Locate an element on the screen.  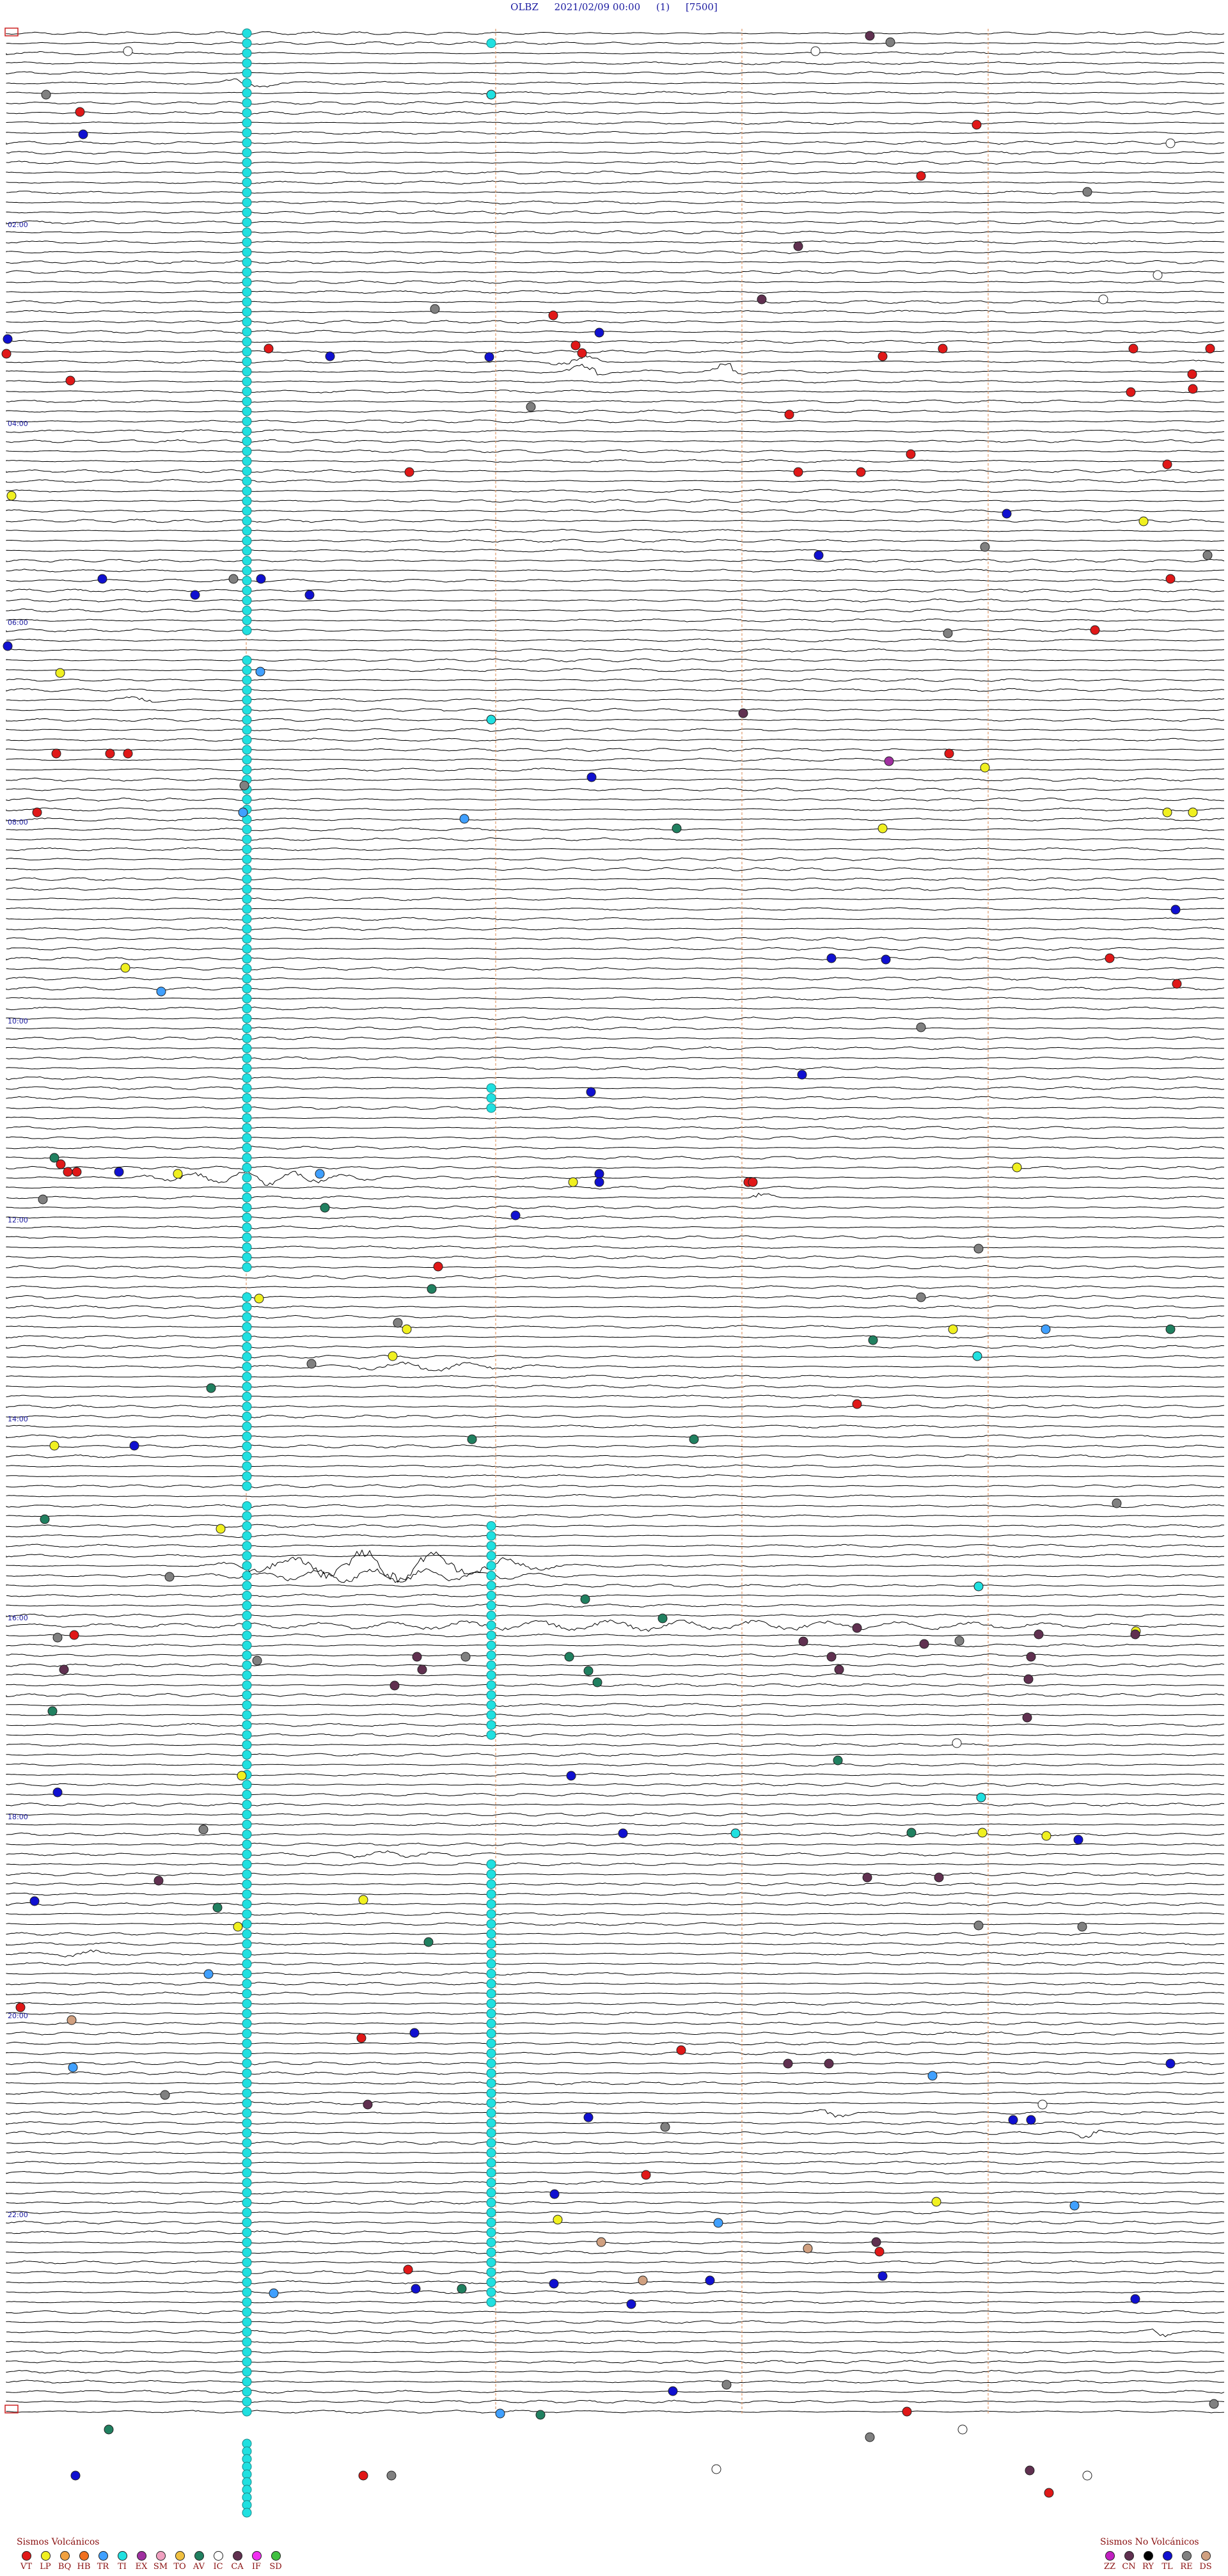
end-marker is located at coordinates (11, 2409).